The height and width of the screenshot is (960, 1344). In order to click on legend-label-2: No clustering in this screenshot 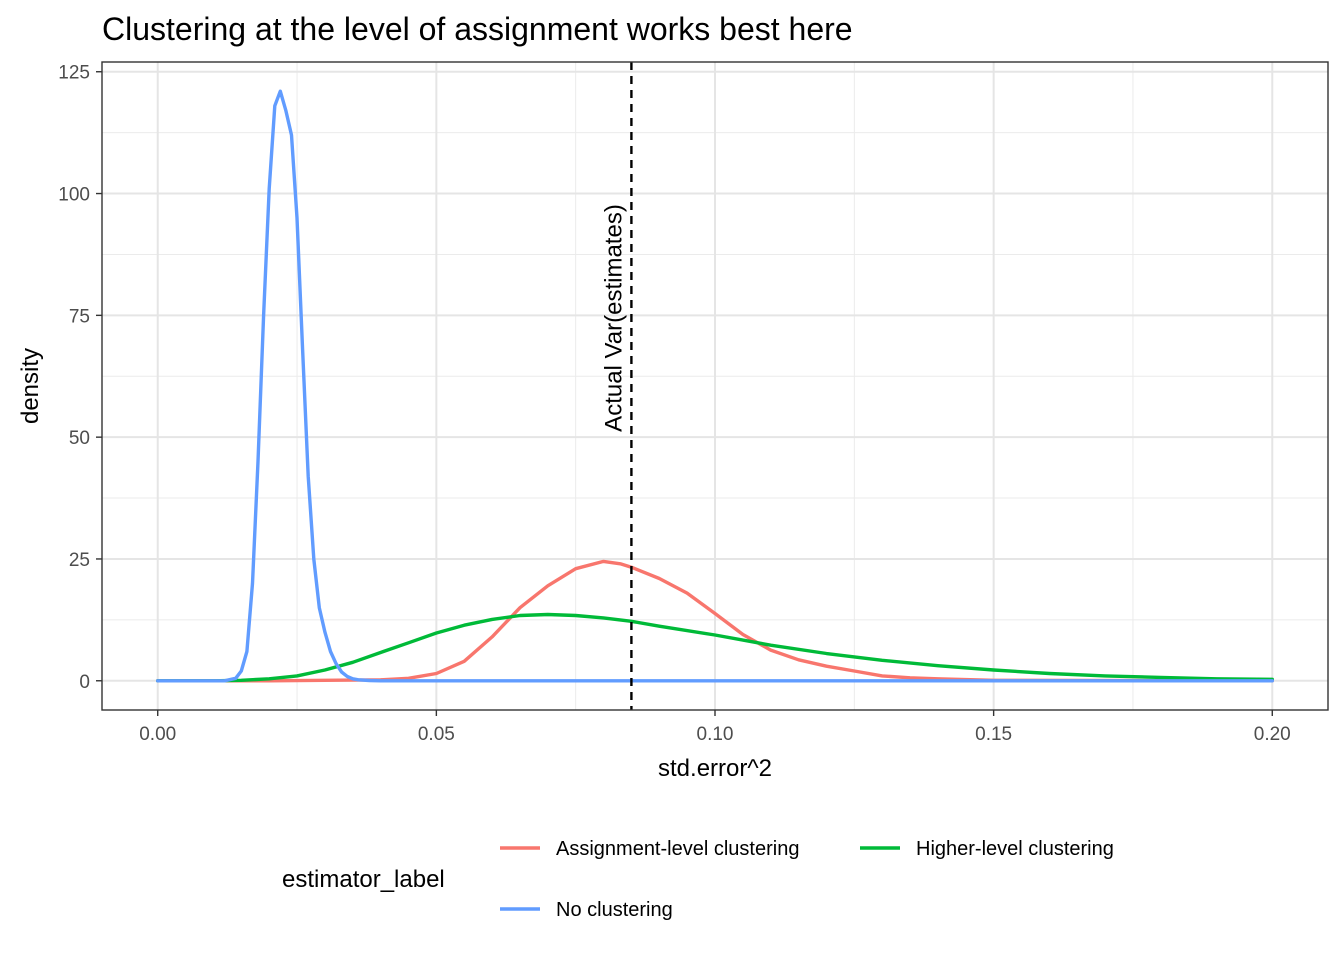, I will do `click(614, 910)`.